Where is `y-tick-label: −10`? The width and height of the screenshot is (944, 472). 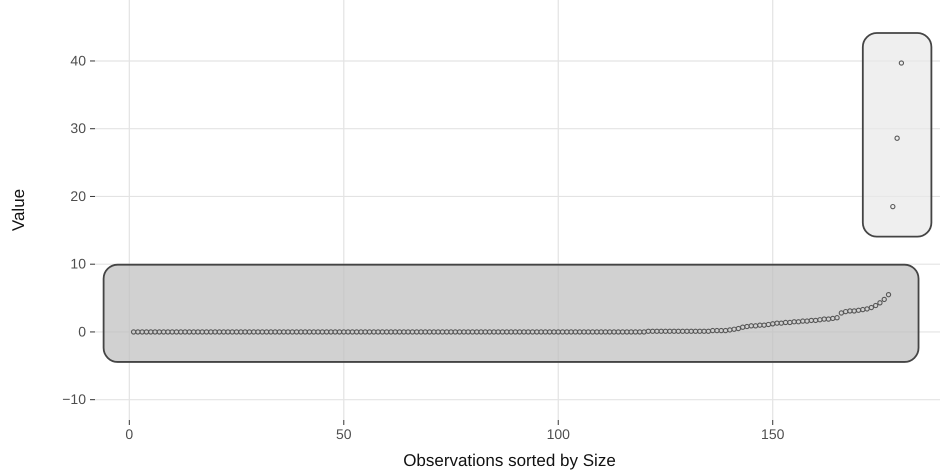
y-tick-label: −10 is located at coordinates (74, 399).